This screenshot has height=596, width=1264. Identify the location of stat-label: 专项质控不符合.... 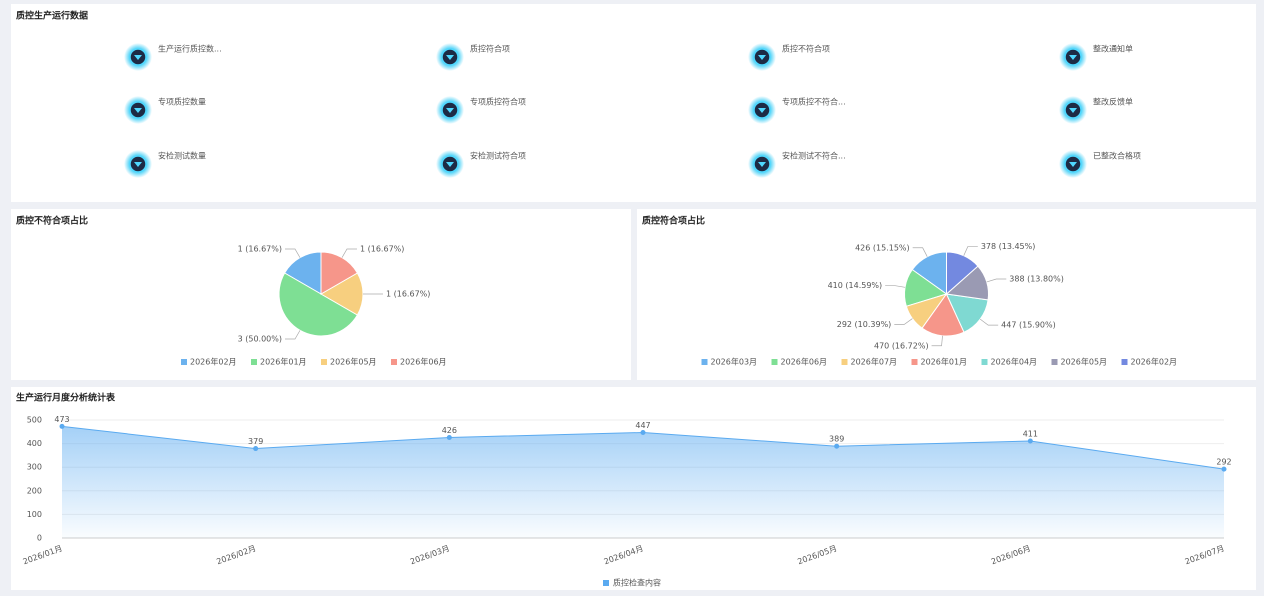
(814, 102).